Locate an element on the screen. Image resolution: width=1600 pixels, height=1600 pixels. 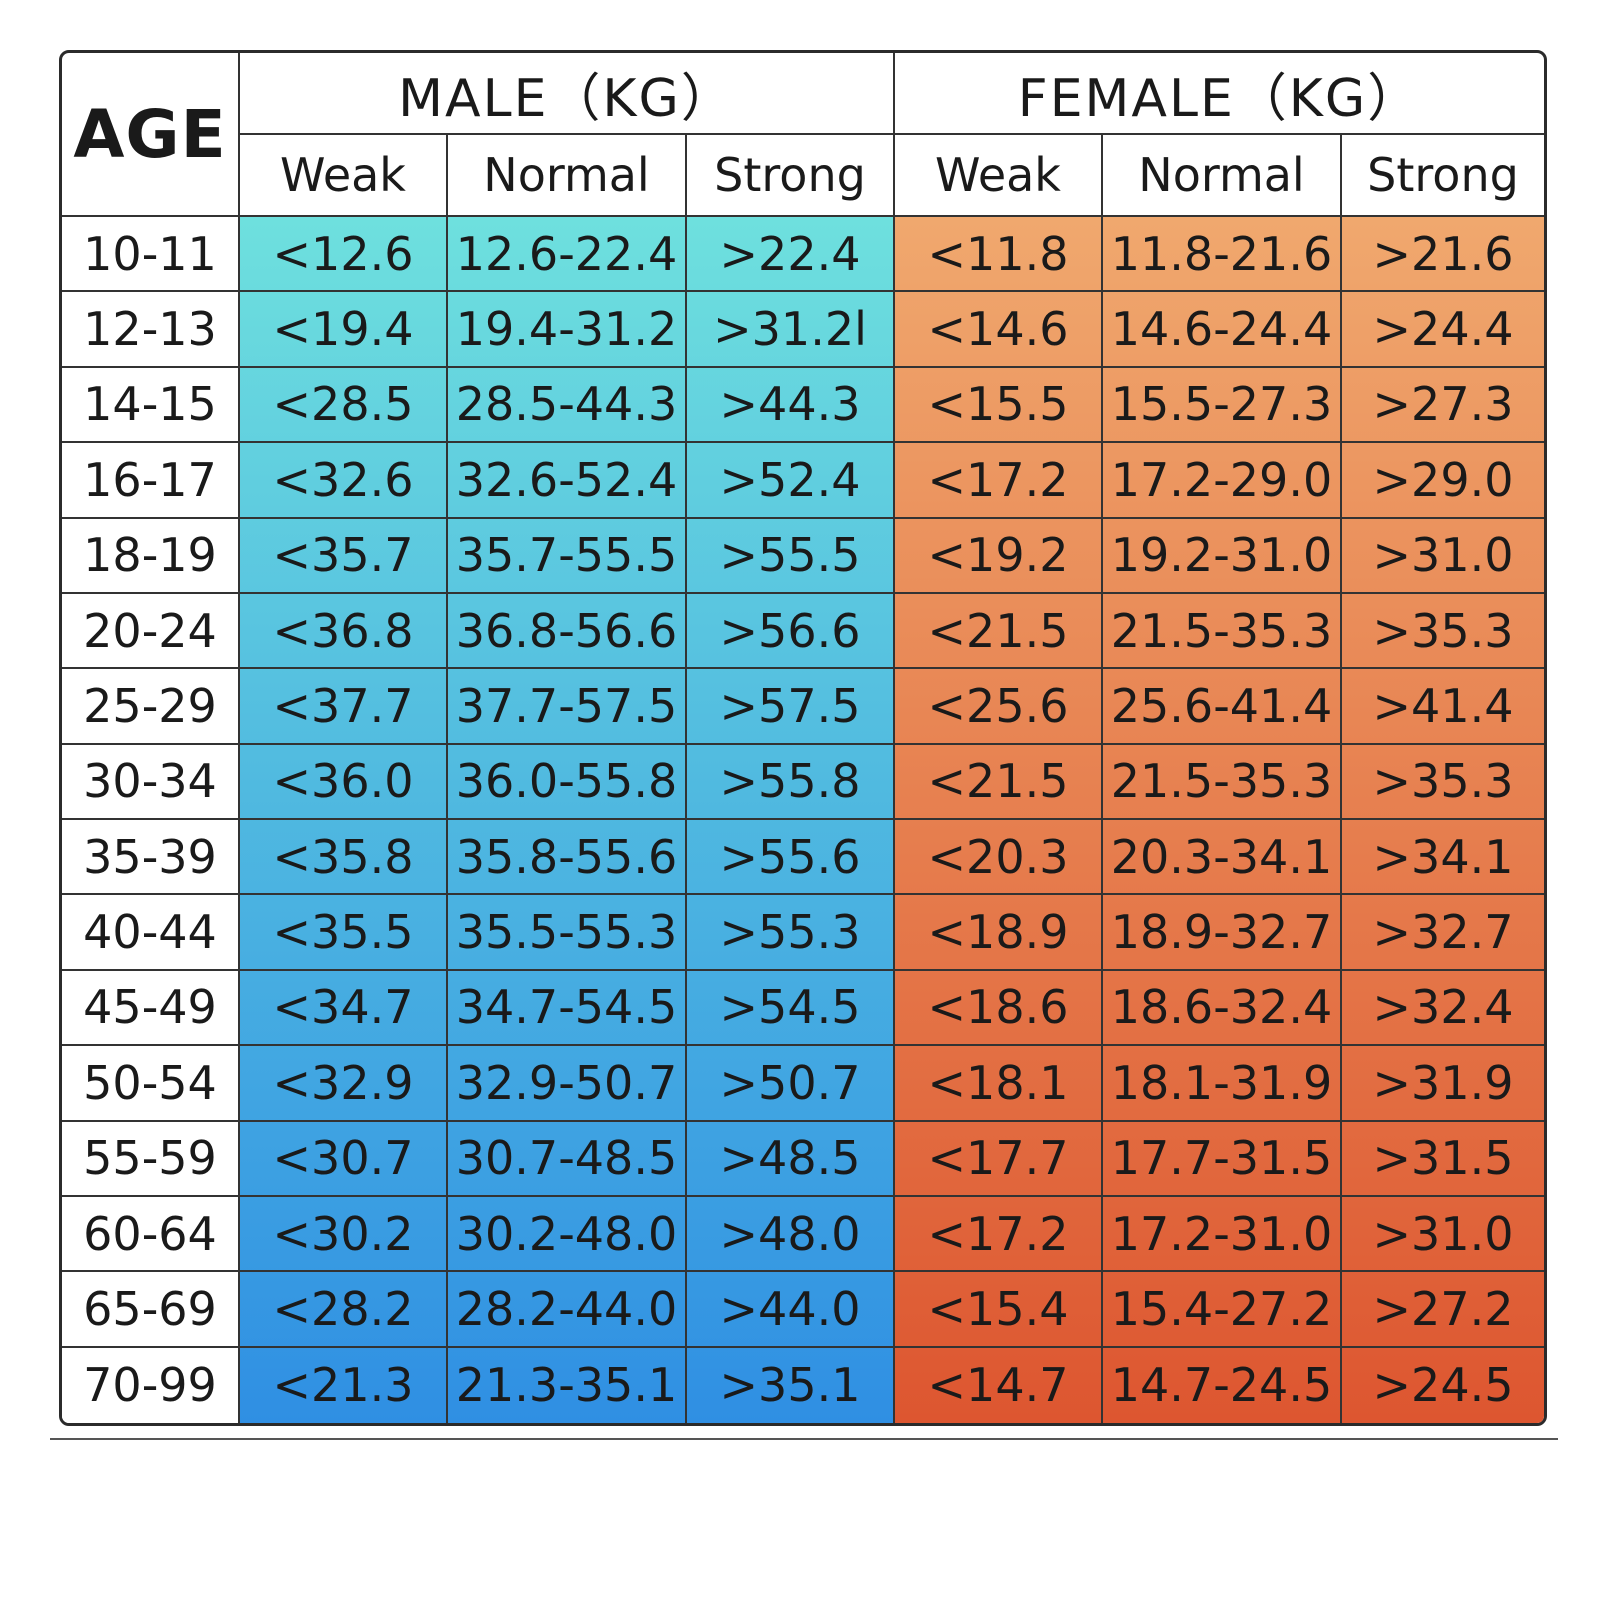
male-strong-cell: >54.5 is located at coordinates (791, 1008).